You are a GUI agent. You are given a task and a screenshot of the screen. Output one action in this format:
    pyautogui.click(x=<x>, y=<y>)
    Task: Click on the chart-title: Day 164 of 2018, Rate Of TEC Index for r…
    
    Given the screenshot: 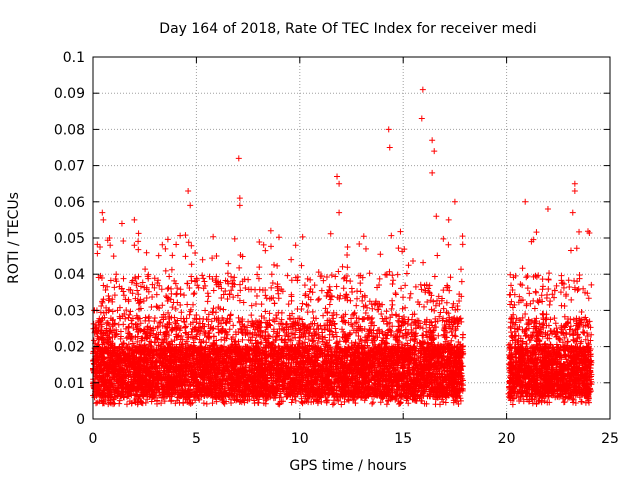 What is the action you would take?
    pyautogui.click(x=347, y=29)
    